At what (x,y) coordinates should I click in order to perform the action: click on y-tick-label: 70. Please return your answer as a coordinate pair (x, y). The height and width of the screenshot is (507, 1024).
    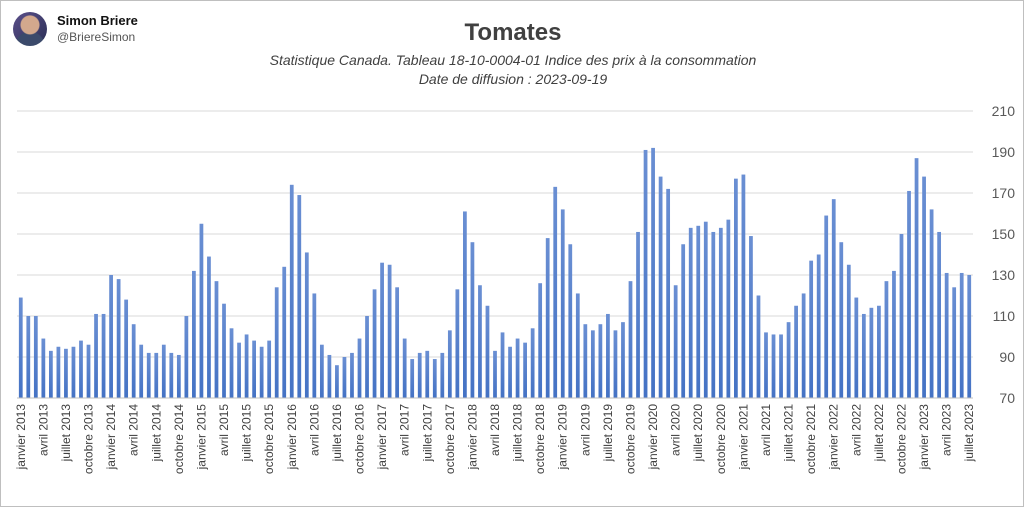
    Looking at the image, I should click on (1007, 398).